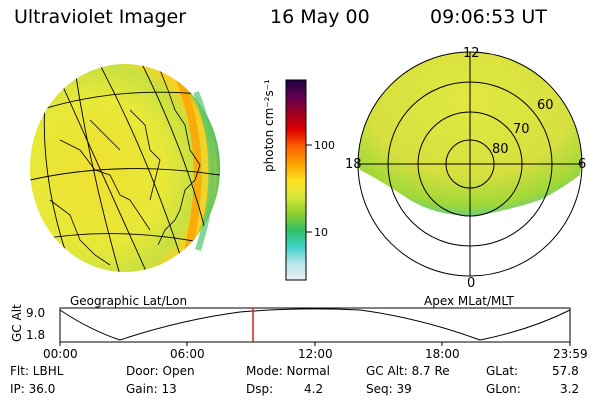  What do you see at coordinates (33, 389) in the screenshot?
I see `ip-value: IP: 36.0` at bounding box center [33, 389].